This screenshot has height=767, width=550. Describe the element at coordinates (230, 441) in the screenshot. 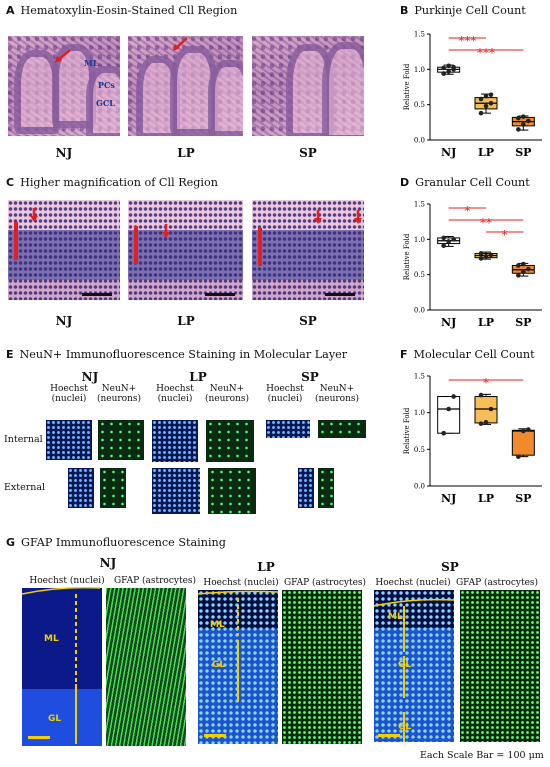

I see `neun-lp-internal-neun` at that location.